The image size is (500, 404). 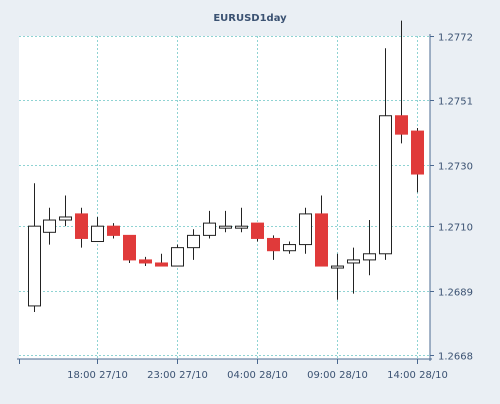 What do you see at coordinates (257, 375) in the screenshot?
I see `x-tick-label: 04:00 28/10` at bounding box center [257, 375].